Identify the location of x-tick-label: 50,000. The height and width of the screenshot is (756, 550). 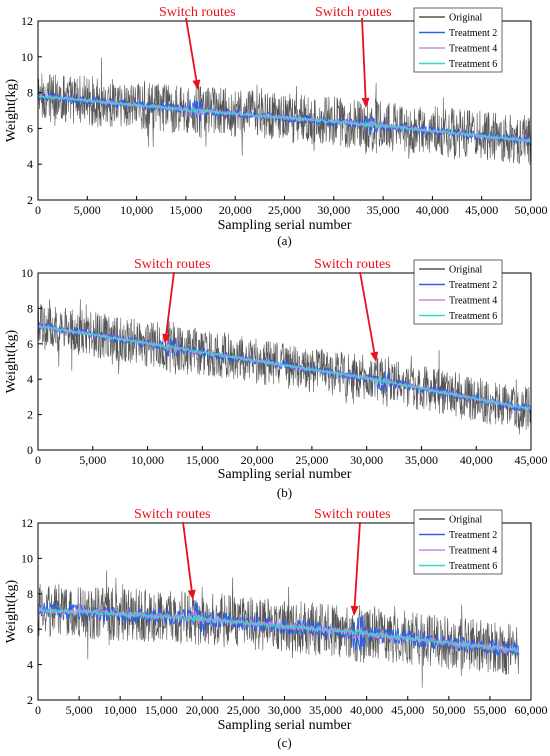
(531, 210).